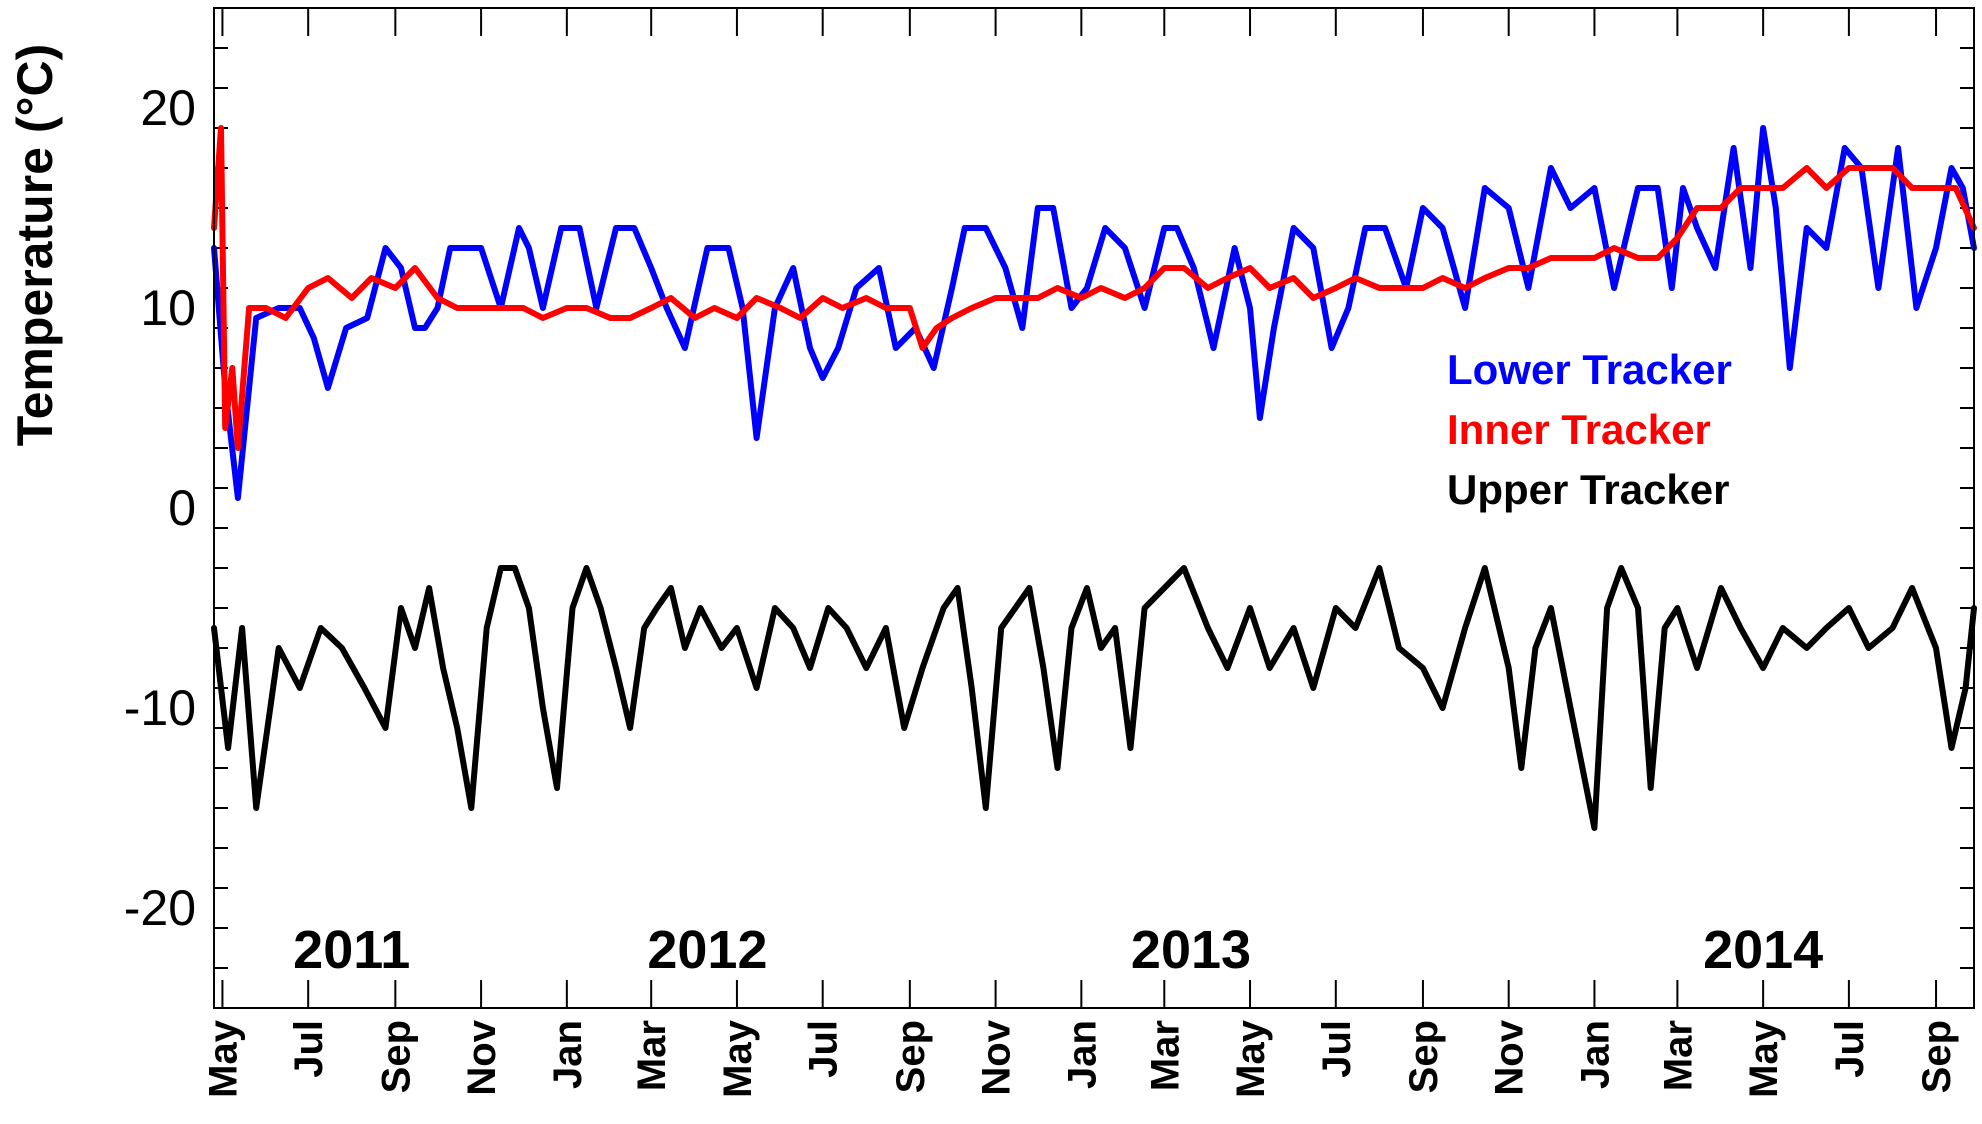 The width and height of the screenshot is (1982, 1124). What do you see at coordinates (1579, 429) in the screenshot?
I see `legend-entry: Inner Tracker` at bounding box center [1579, 429].